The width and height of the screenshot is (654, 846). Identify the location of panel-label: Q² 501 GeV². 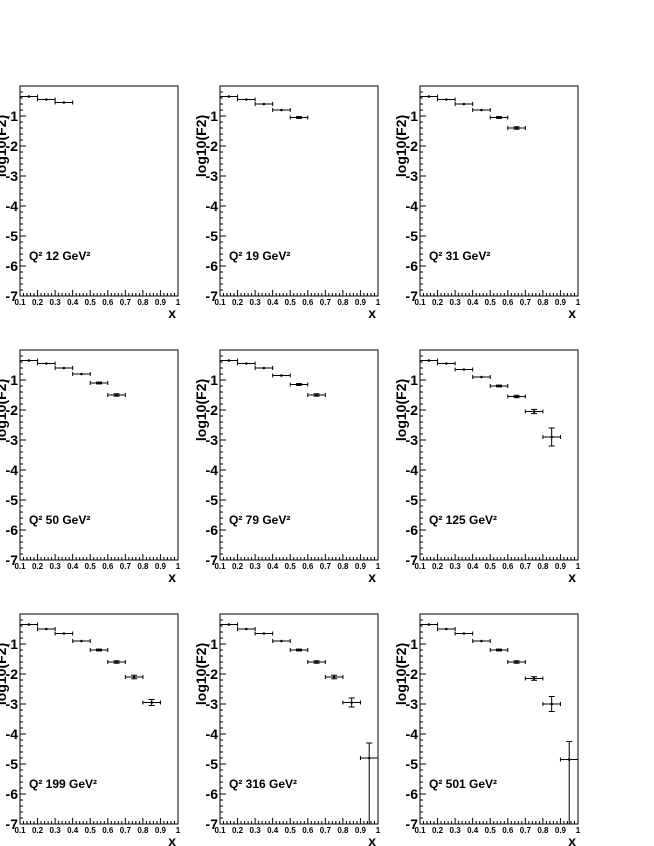
(463, 784).